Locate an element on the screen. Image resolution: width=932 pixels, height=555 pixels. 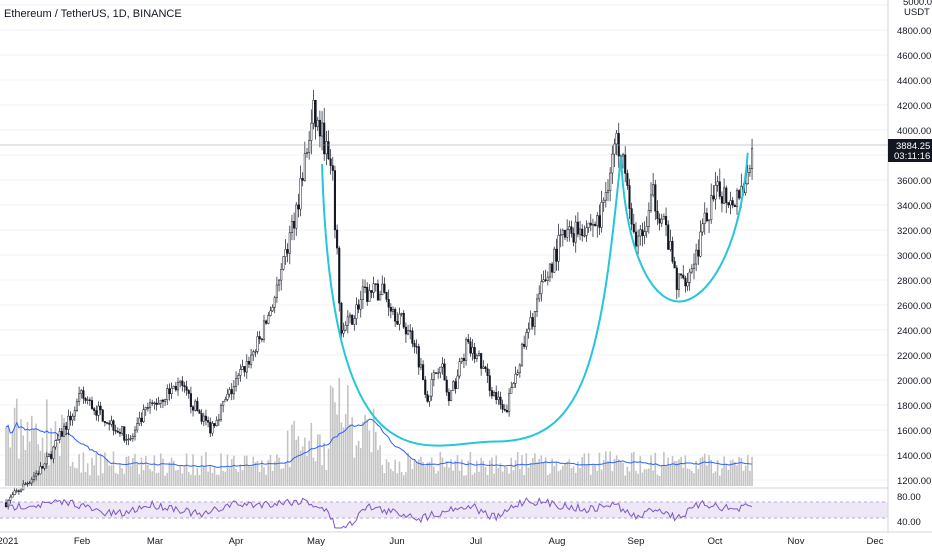
price-axis is located at coordinates (910, 275).